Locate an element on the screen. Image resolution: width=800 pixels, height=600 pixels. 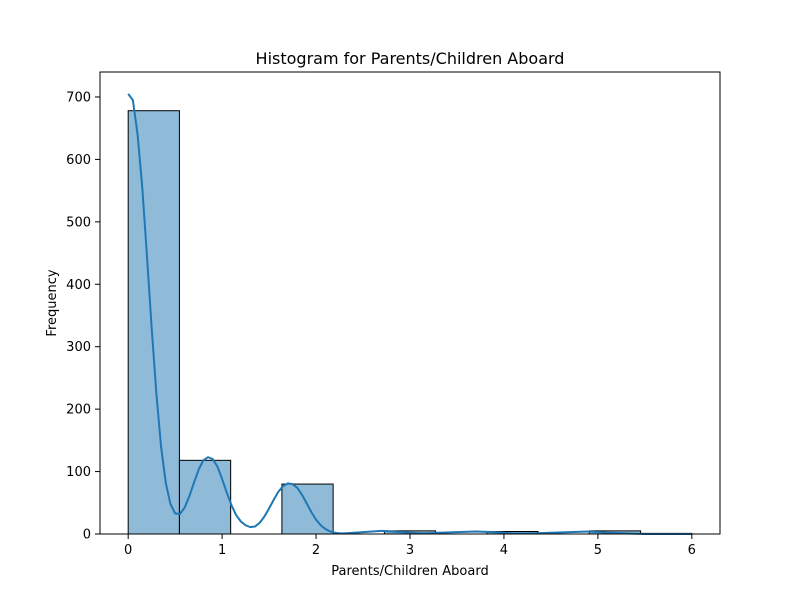
x-tick-label: 1 is located at coordinates (222, 550).